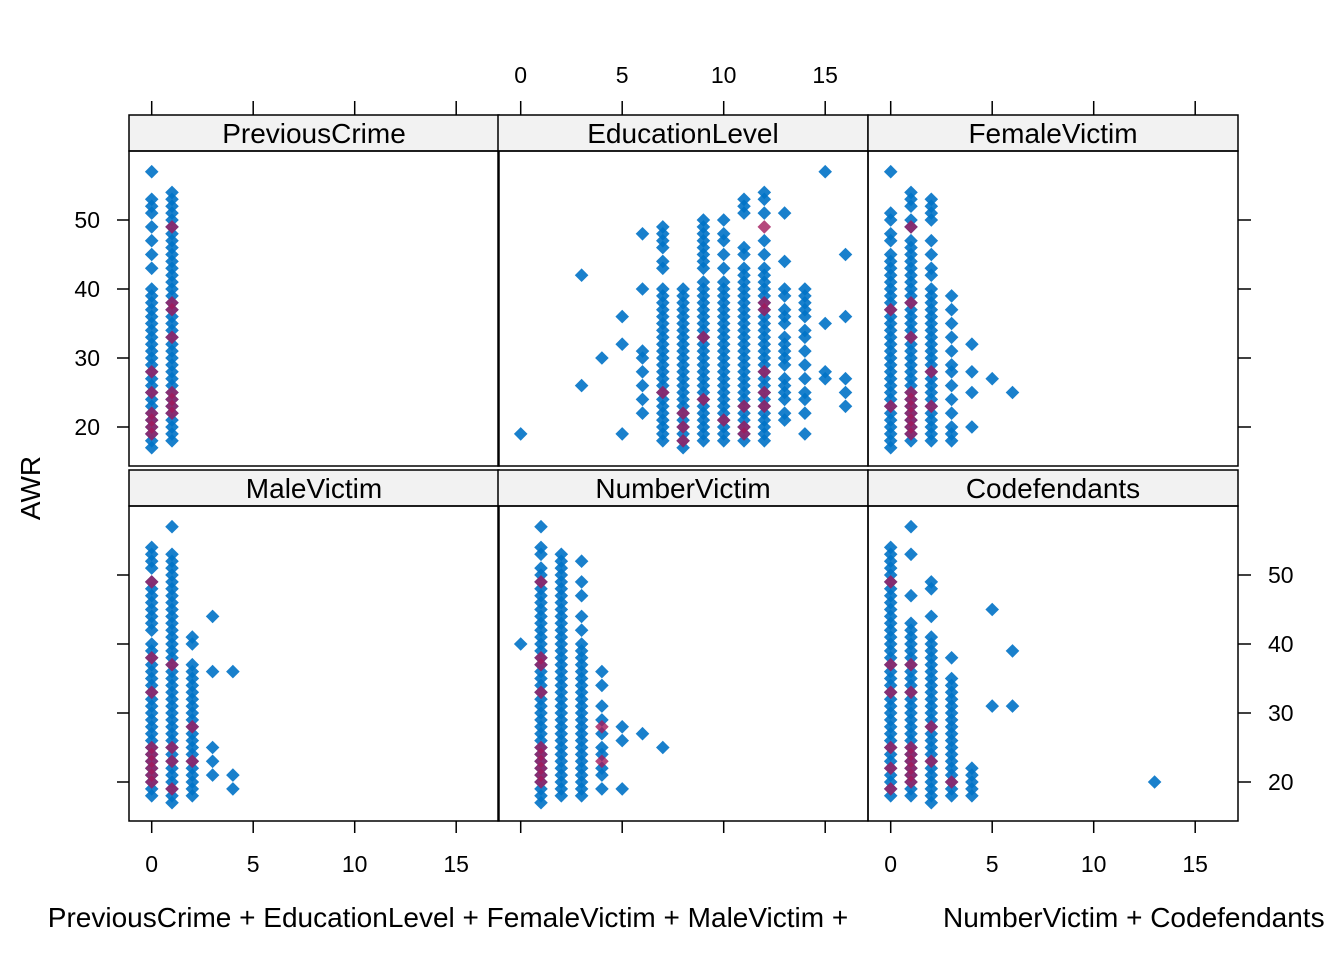 This screenshot has width=1344, height=960. I want to click on panel-codefendants: Codefendants, so click(1053, 645).